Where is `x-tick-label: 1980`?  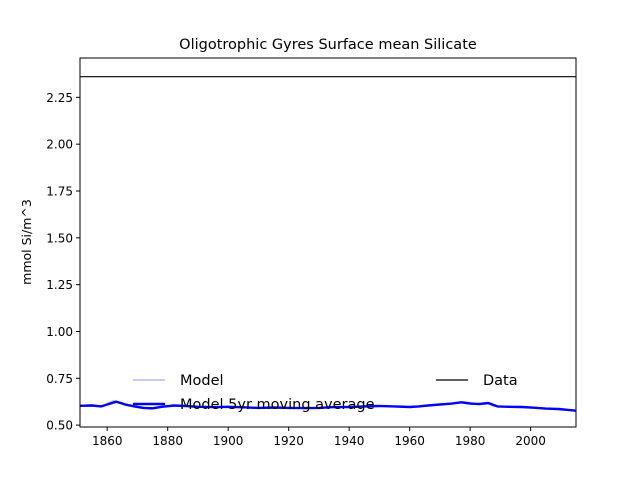 x-tick-label: 1980 is located at coordinates (470, 441).